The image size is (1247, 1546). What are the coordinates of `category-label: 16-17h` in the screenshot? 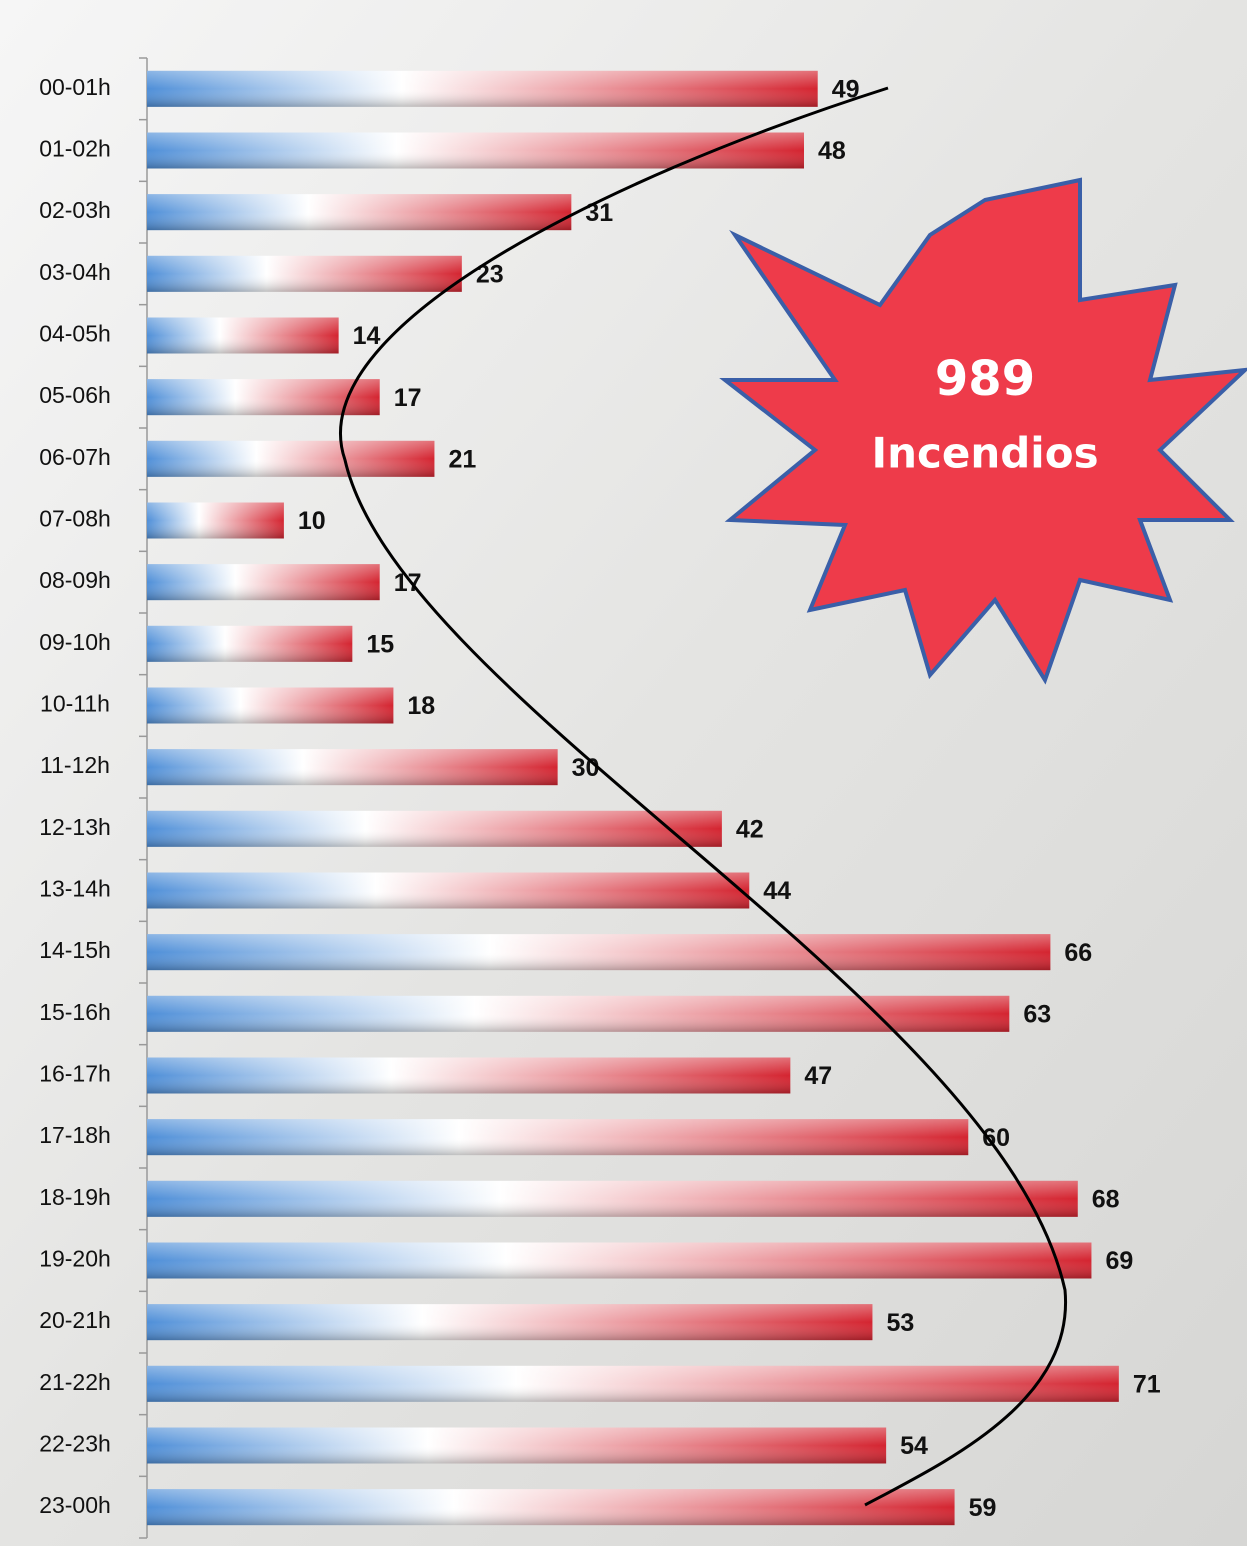 It's located at (75, 1074).